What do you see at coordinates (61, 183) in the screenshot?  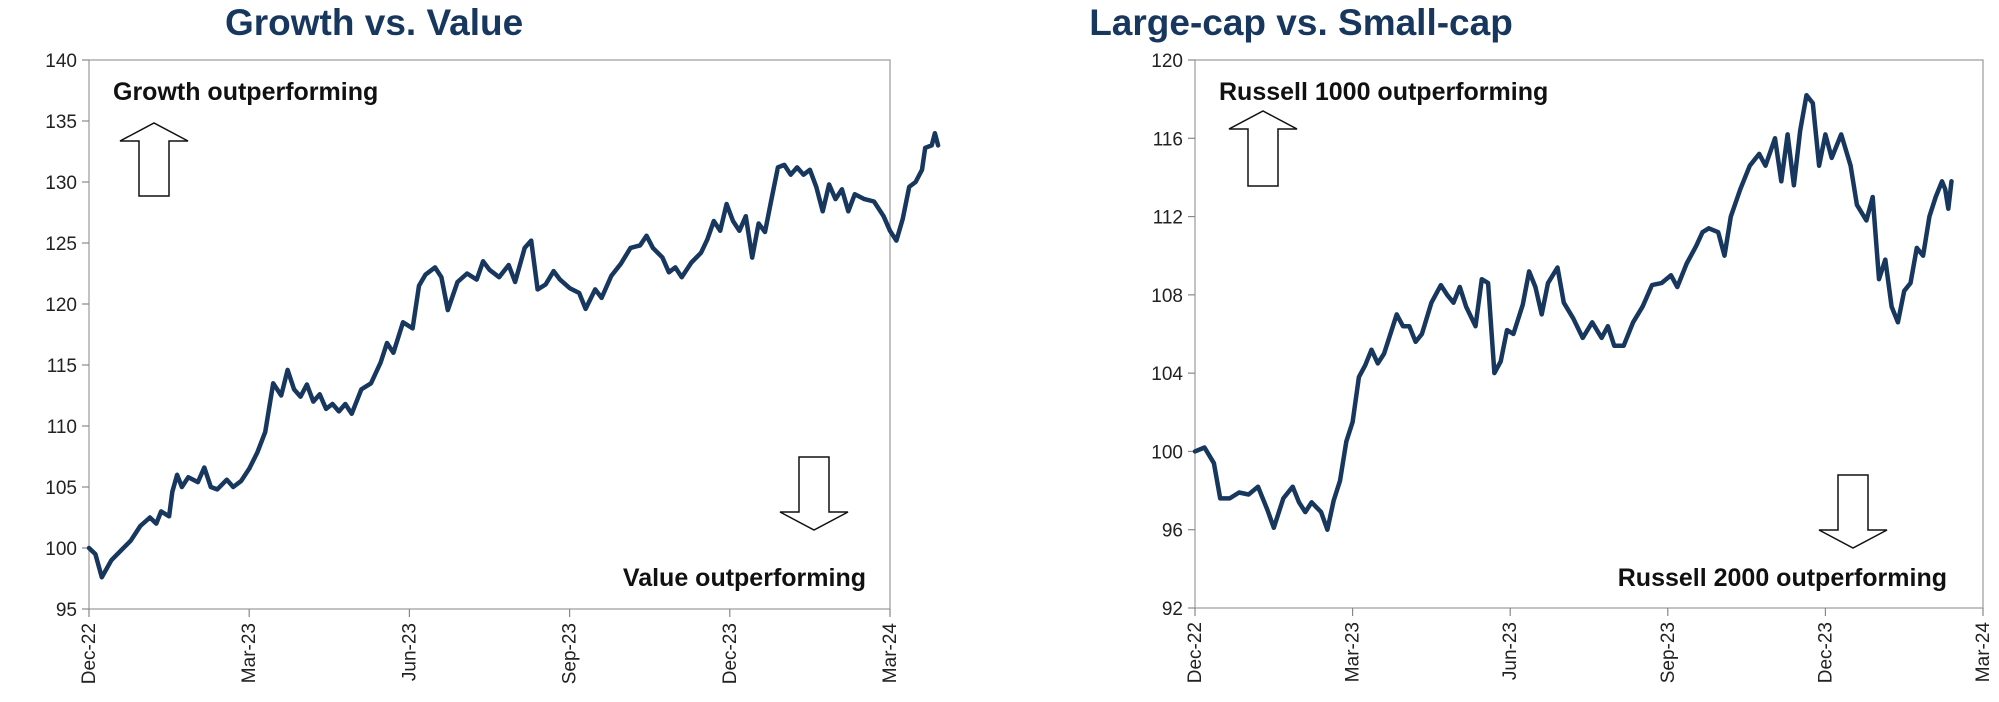 I see `y-tick-label: 130` at bounding box center [61, 183].